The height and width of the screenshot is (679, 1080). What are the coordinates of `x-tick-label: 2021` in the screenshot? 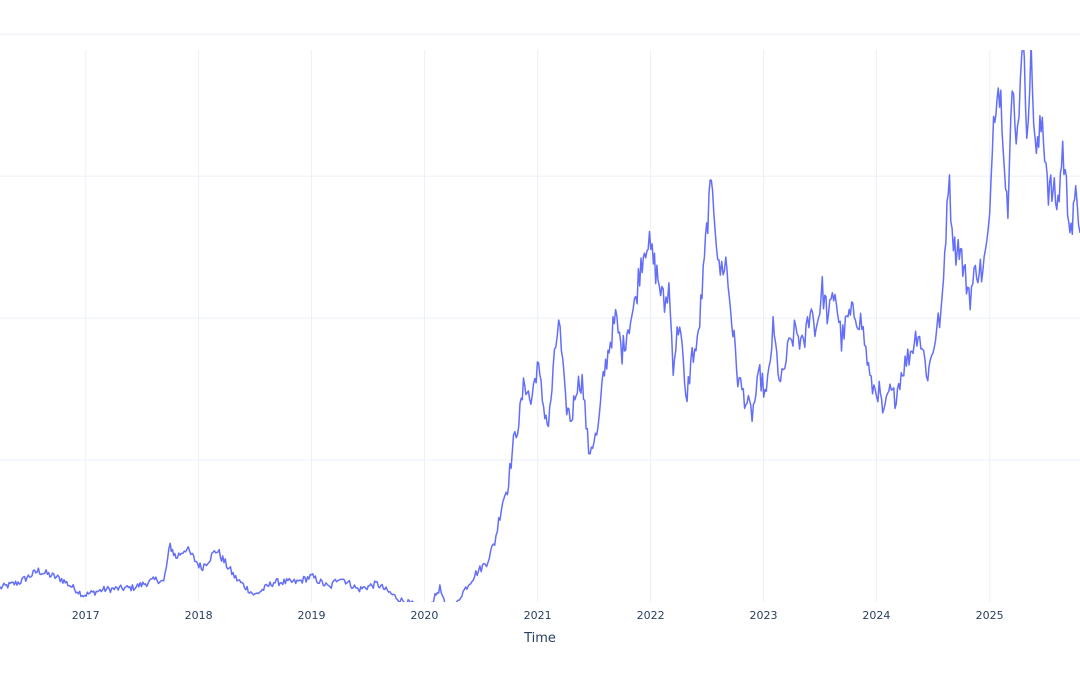 It's located at (538, 615).